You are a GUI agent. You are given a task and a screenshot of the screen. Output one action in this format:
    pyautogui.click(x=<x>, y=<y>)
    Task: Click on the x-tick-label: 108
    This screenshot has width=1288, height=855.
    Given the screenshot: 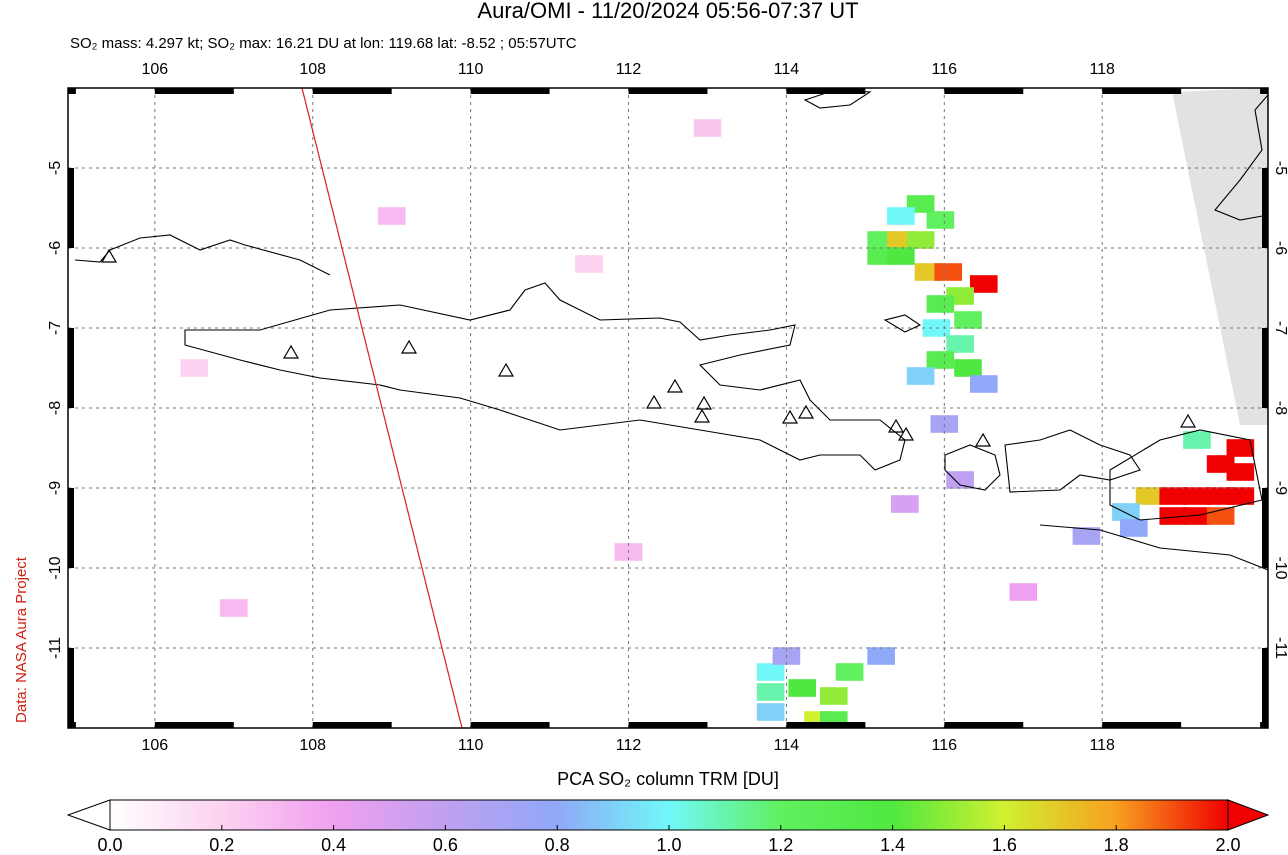 What is the action you would take?
    pyautogui.click(x=312, y=69)
    